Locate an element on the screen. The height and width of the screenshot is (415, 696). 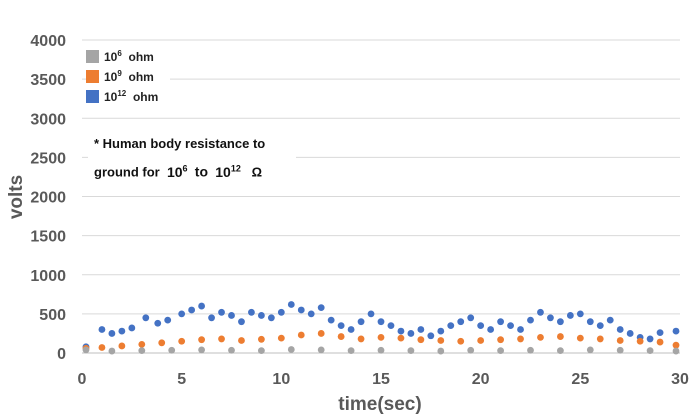
legend-exponent: 12 is located at coordinates (122, 93).